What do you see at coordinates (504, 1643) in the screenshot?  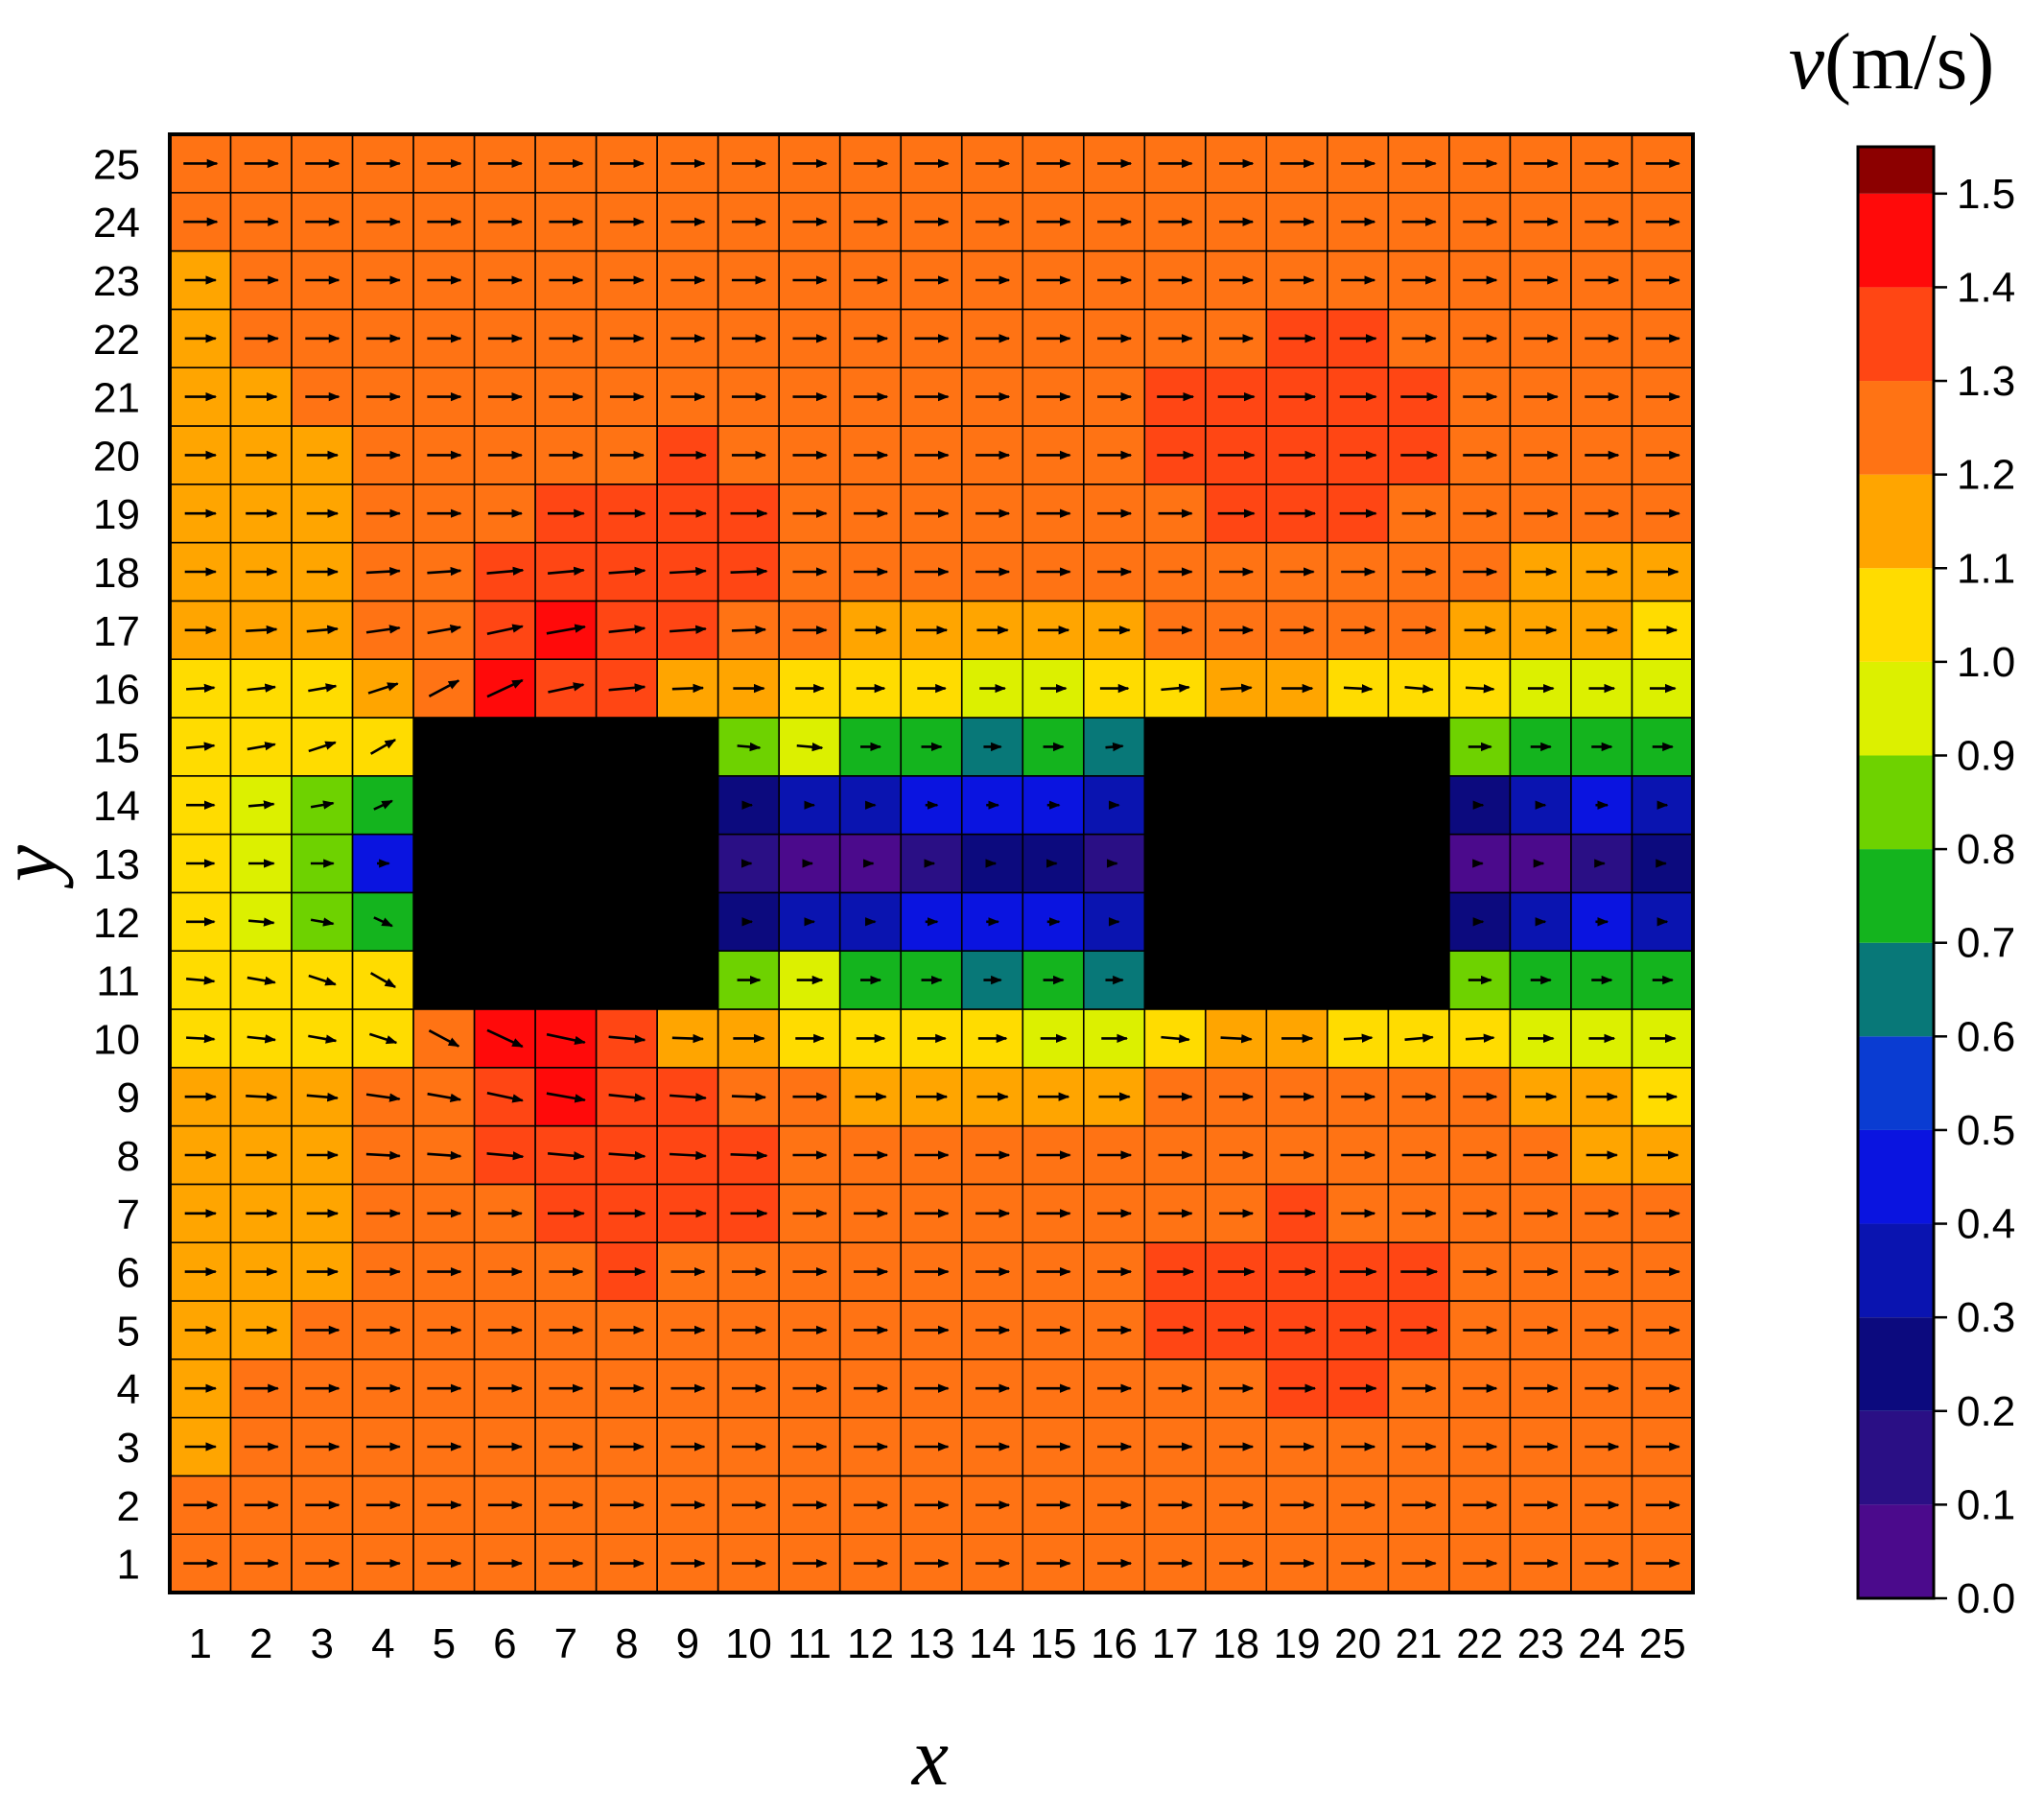 I see `x-tick-label: 6` at bounding box center [504, 1643].